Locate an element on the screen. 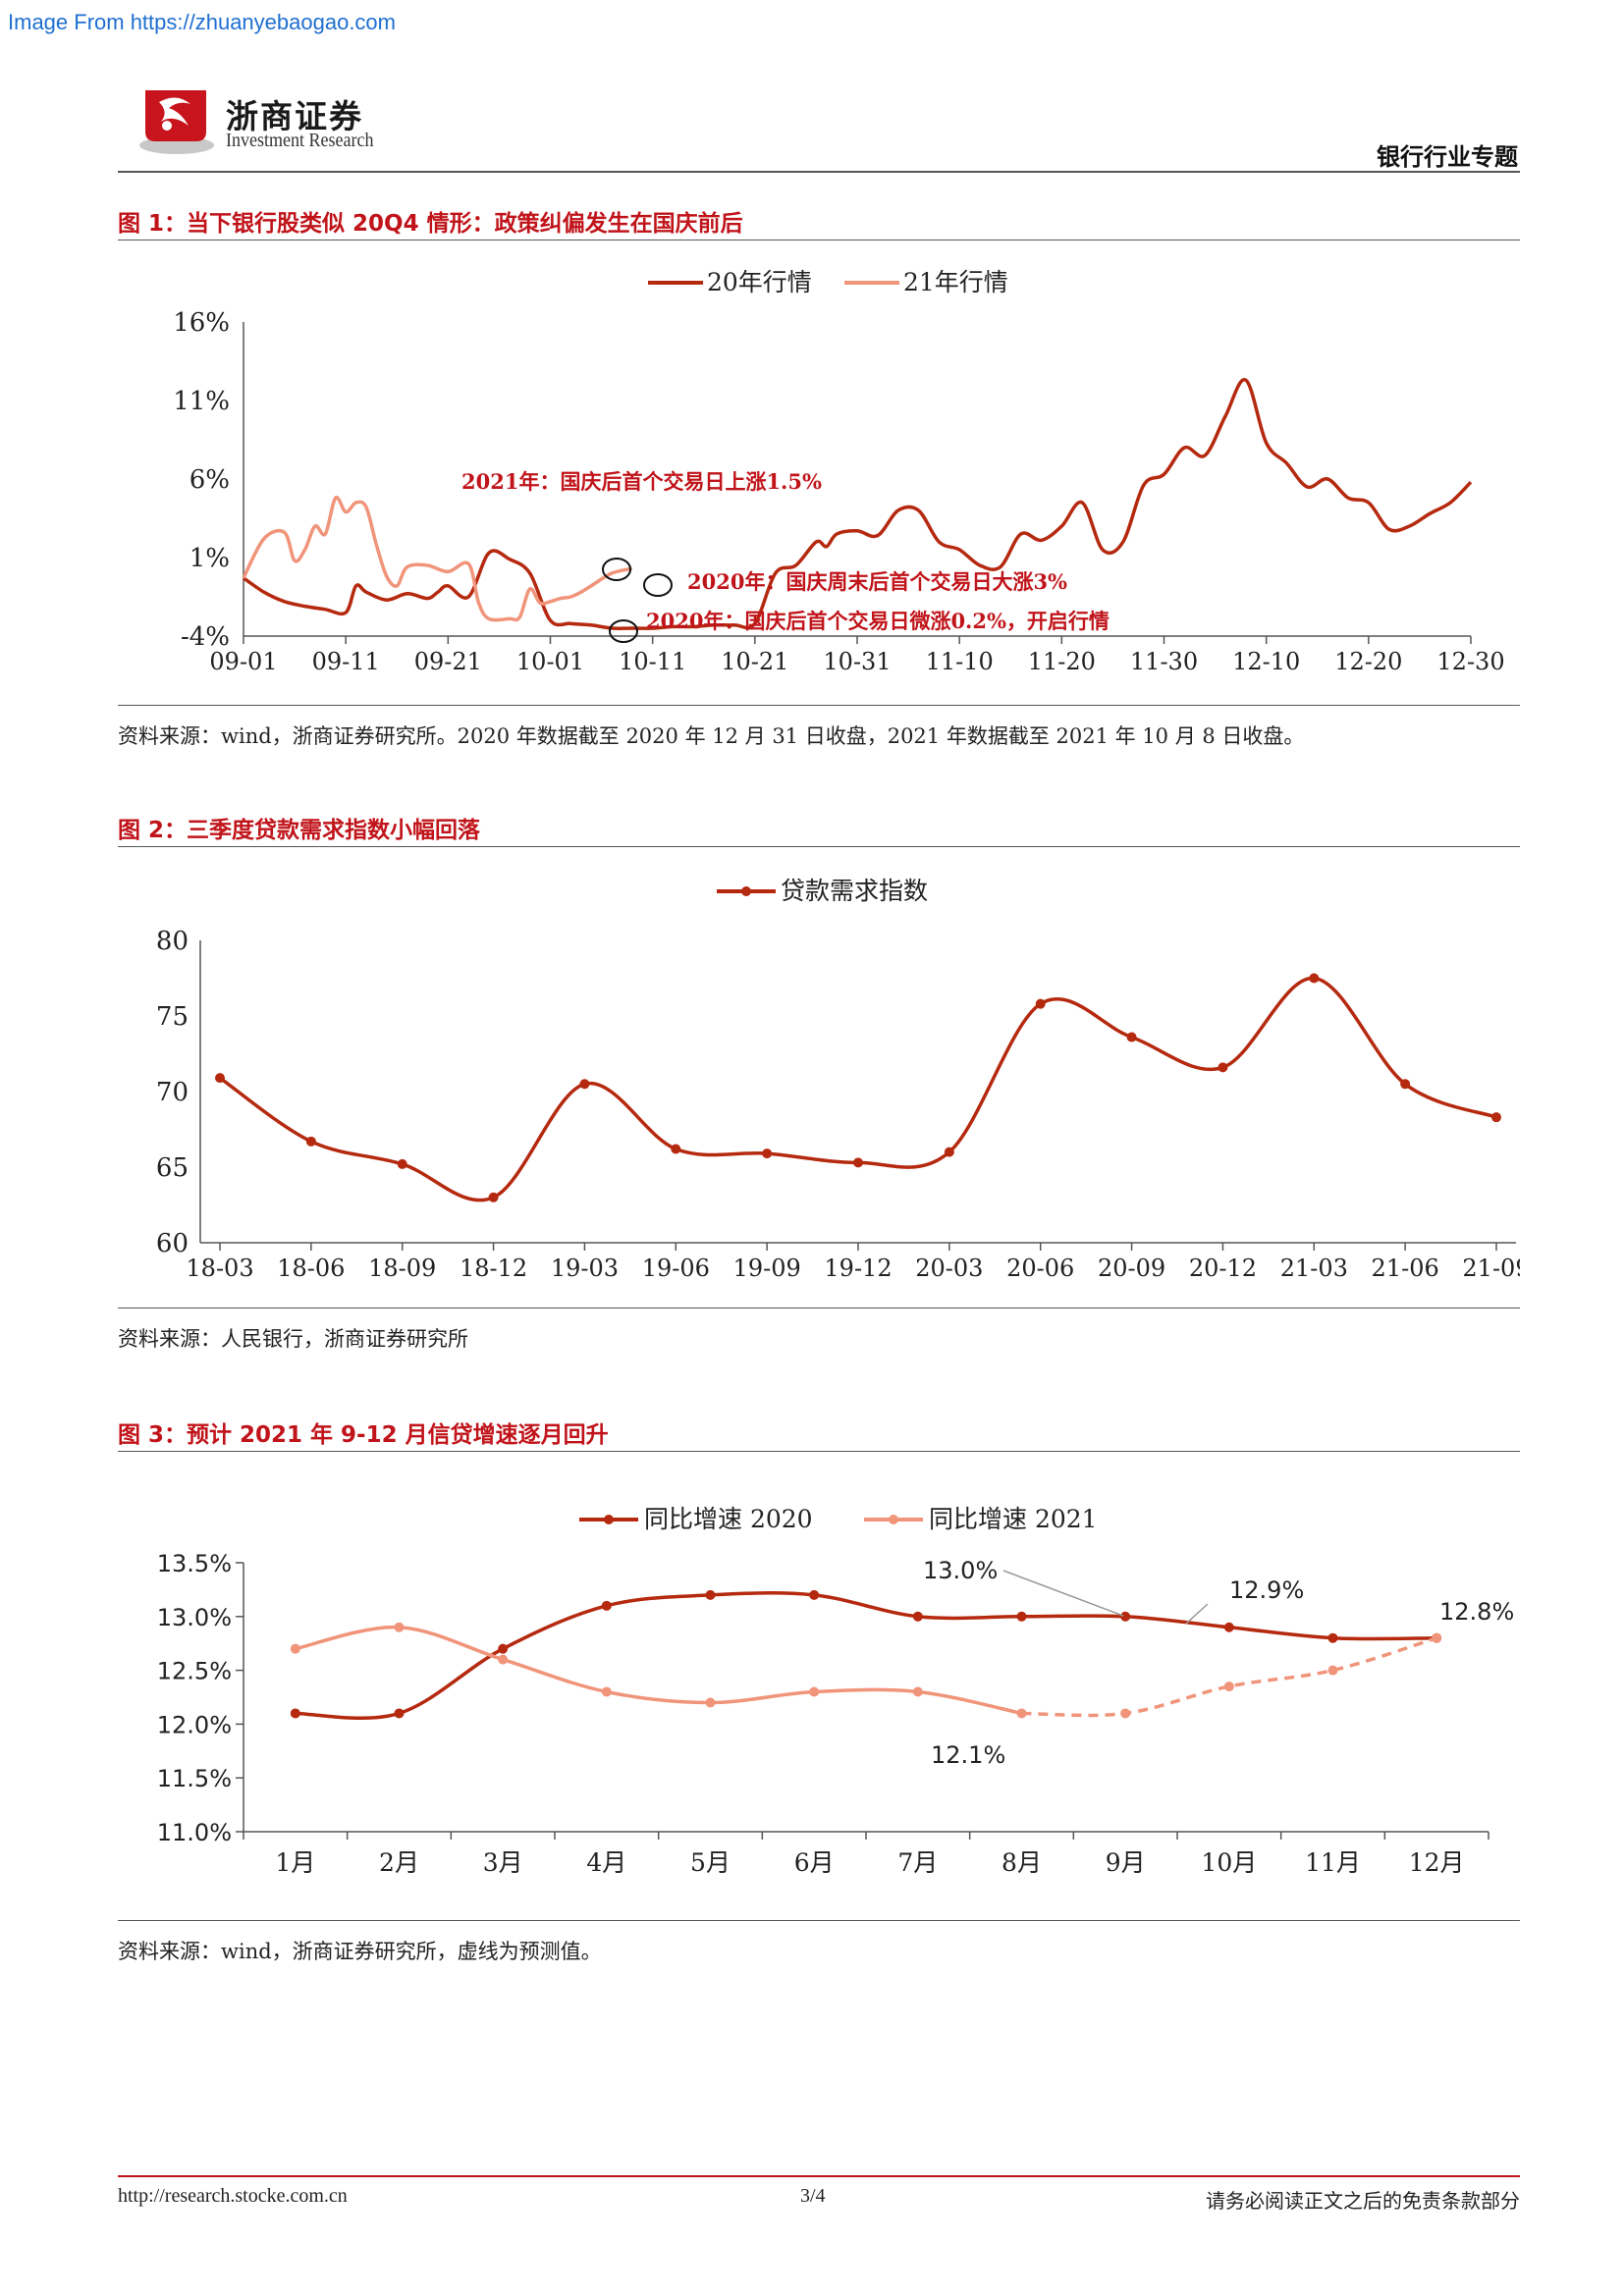  y-tick-label: 16% is located at coordinates (201, 323).